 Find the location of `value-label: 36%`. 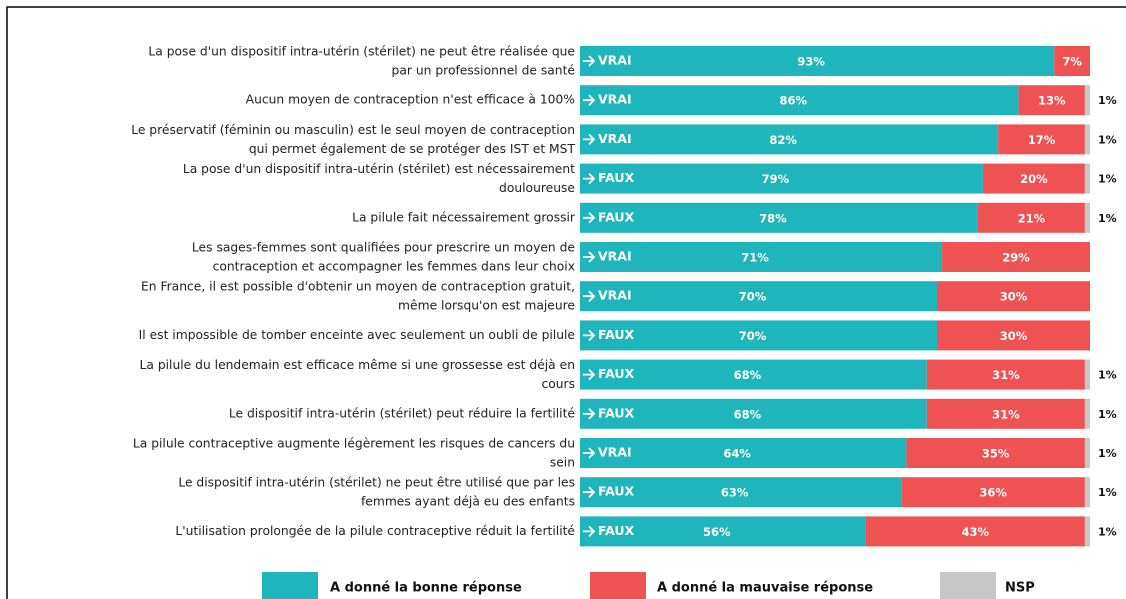

value-label: 36% is located at coordinates (993, 493).